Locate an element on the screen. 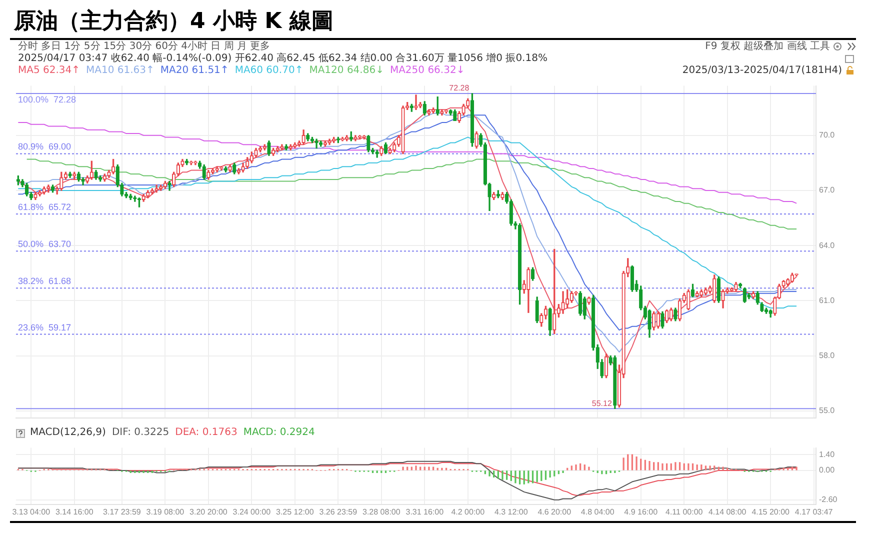  text: MA20 61.51↑ is located at coordinates (194, 71).